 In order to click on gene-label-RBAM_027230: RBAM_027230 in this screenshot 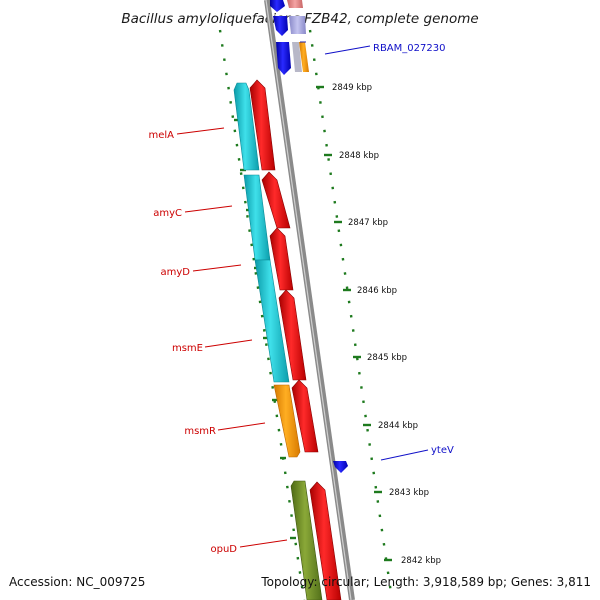, I will do `click(409, 48)`.